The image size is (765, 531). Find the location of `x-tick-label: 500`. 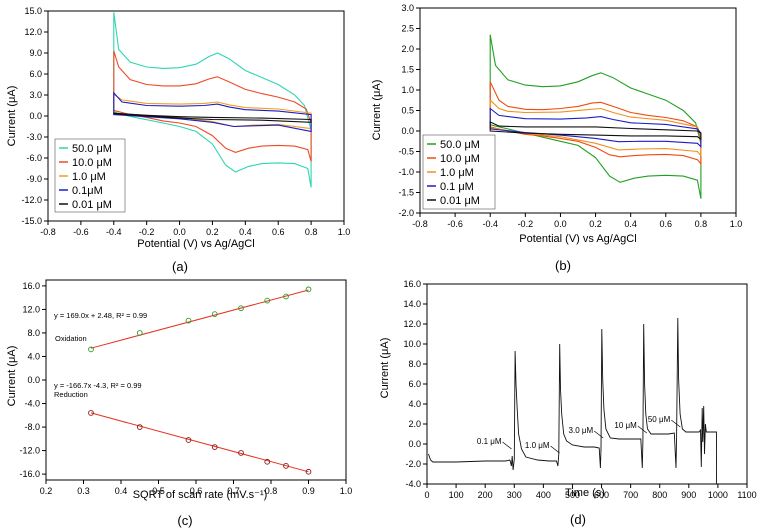

x-tick-label: 500 is located at coordinates (572, 495).